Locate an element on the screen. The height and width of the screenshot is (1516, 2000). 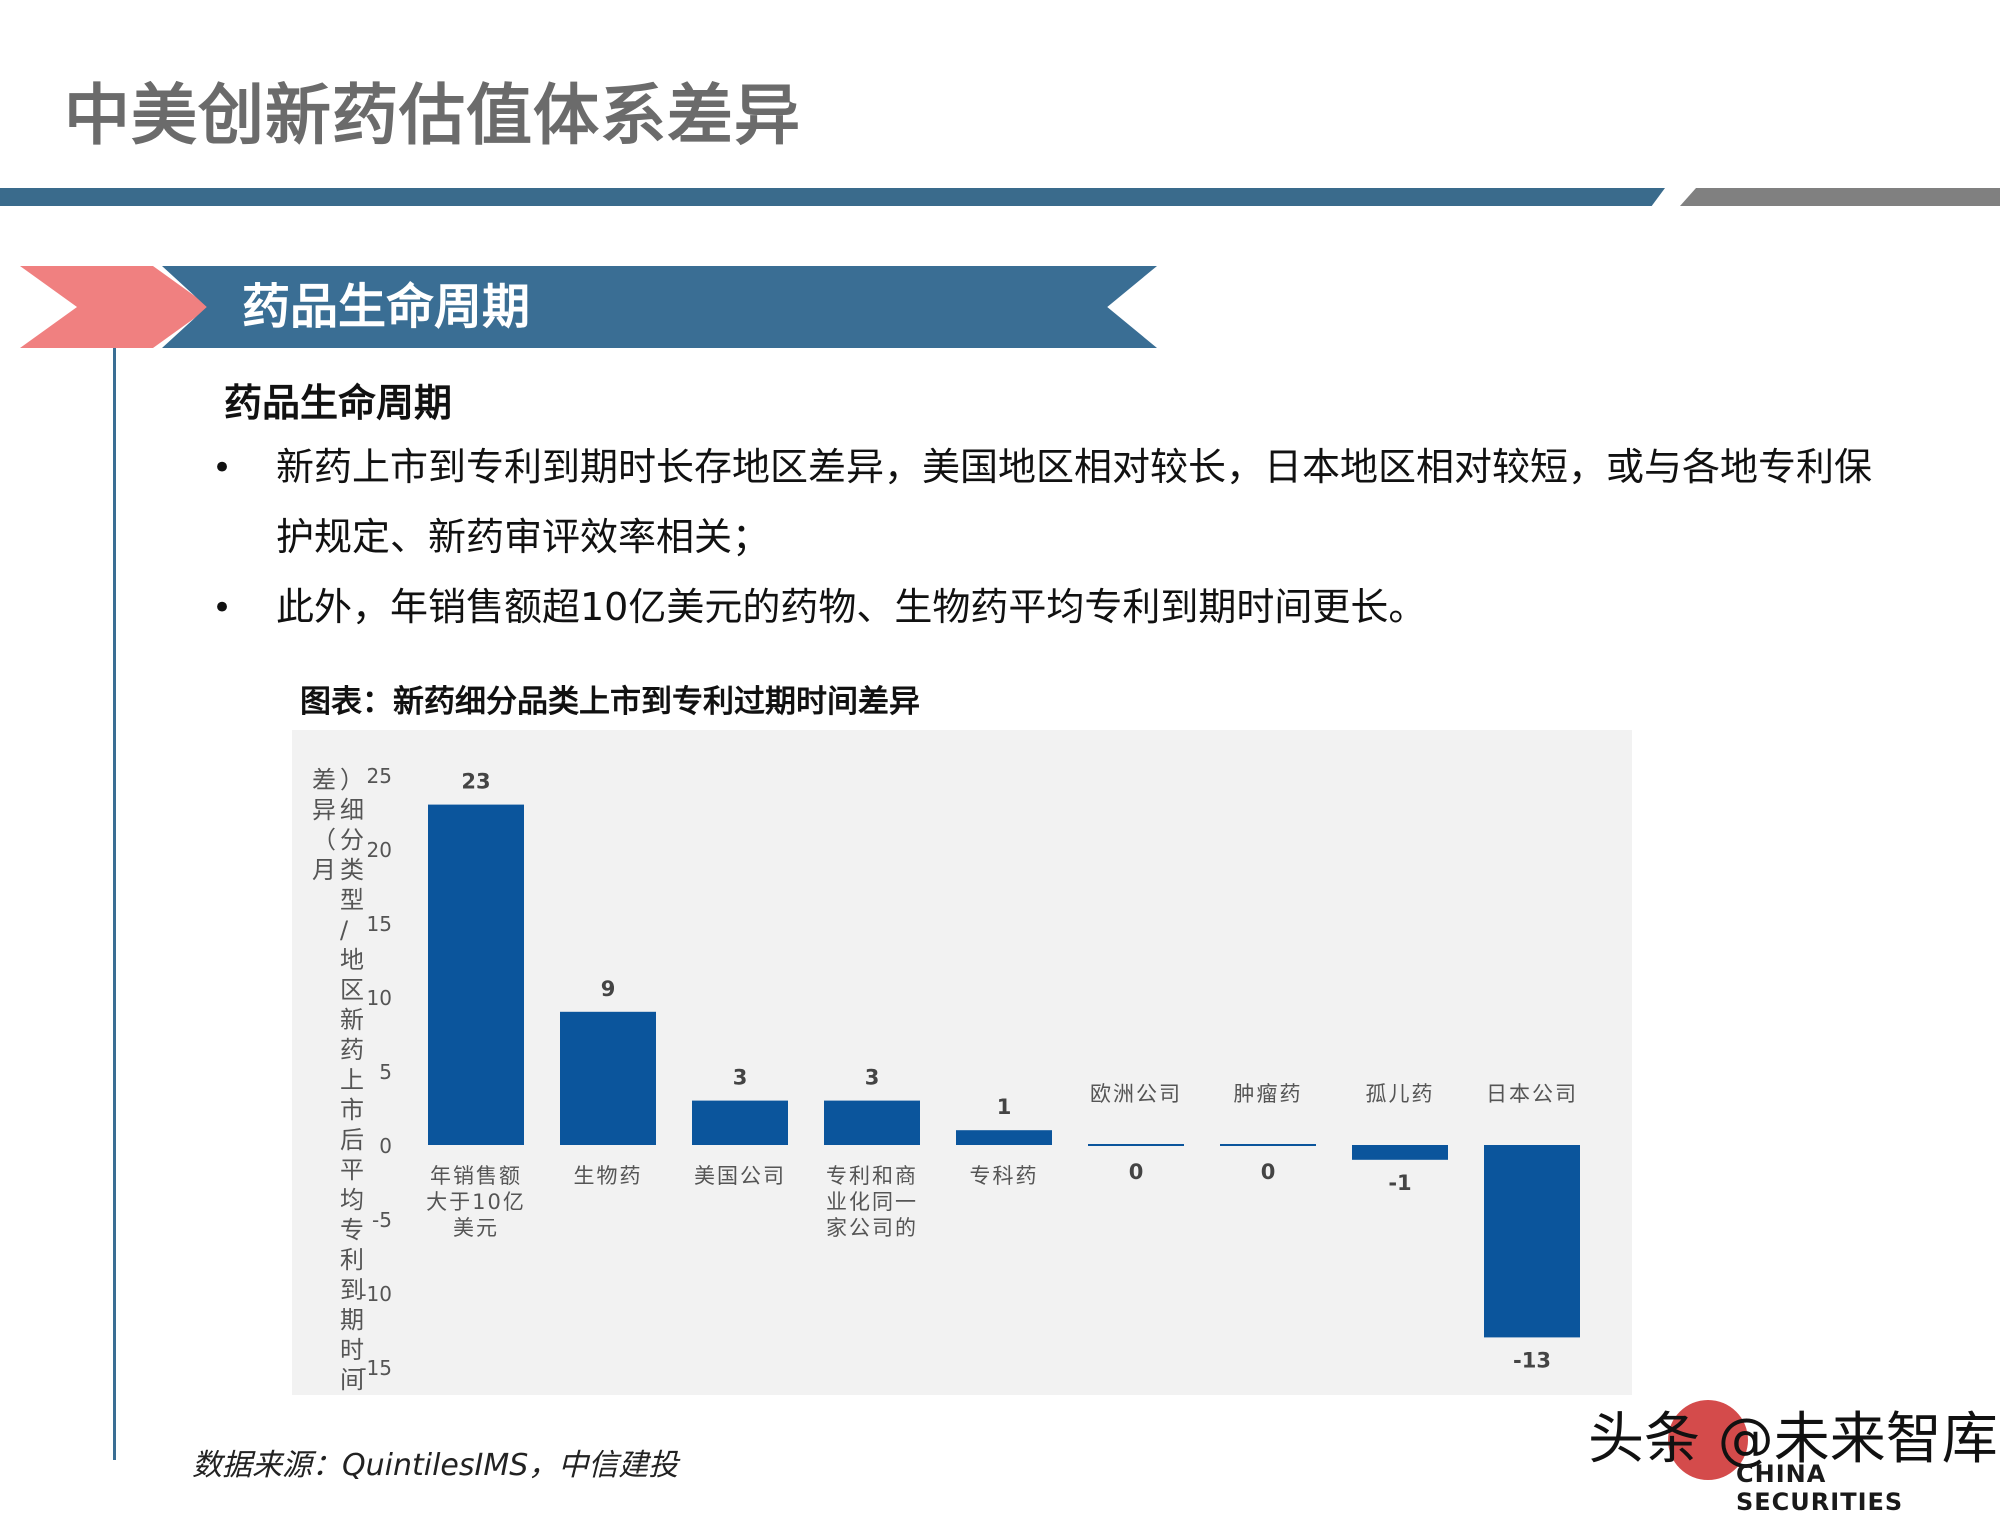
y-tick-label: 5 is located at coordinates (385, 1072).